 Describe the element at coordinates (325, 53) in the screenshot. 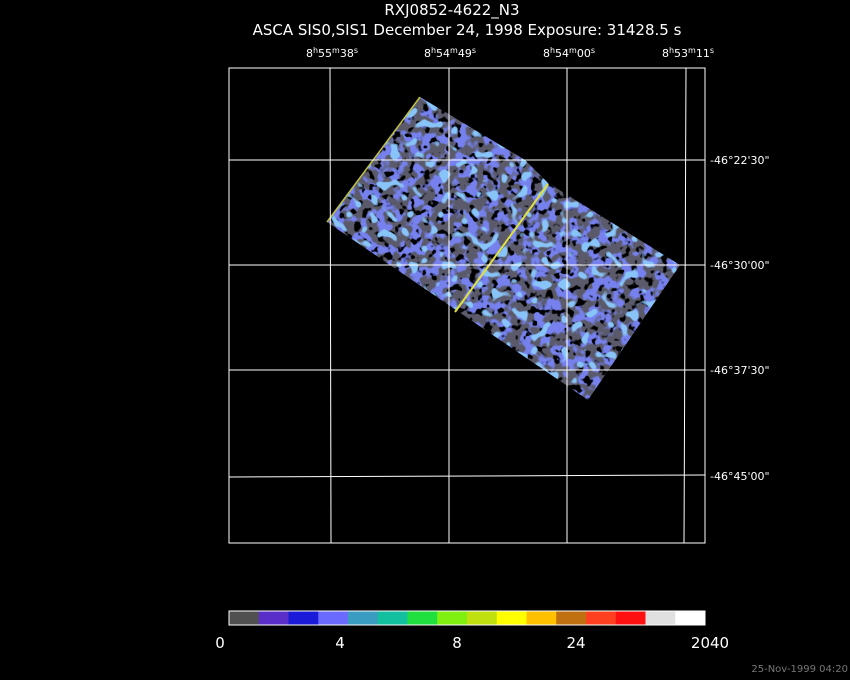

I see `ra-value: 55` at that location.